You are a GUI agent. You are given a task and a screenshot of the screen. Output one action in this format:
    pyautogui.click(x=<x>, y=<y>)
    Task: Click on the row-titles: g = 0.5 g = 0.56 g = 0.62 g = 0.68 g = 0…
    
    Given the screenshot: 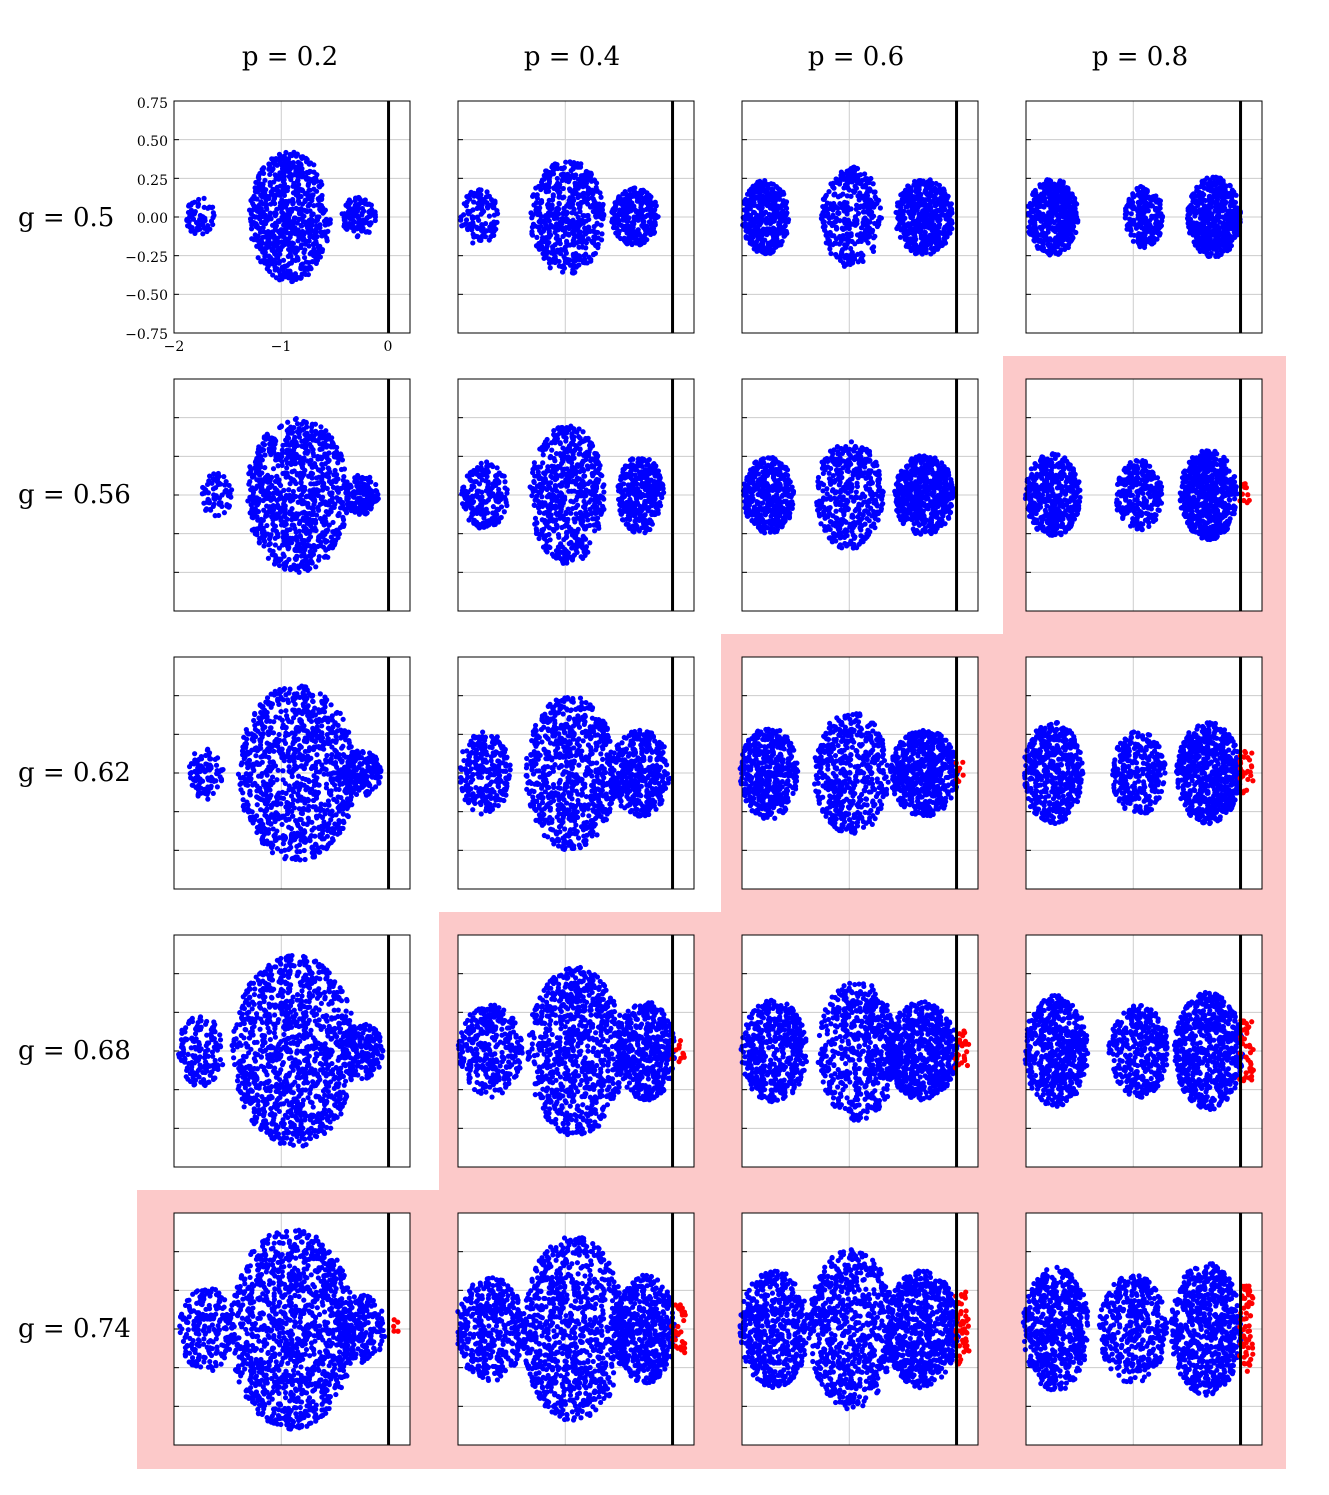 What is the action you would take?
    pyautogui.click(x=74, y=773)
    